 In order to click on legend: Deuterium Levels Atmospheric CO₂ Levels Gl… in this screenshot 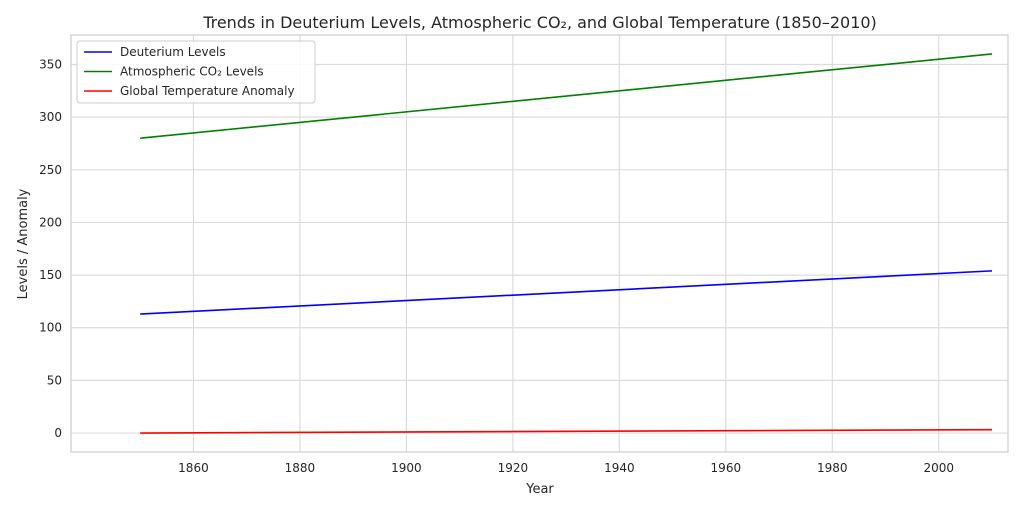, I will do `click(196, 72)`.